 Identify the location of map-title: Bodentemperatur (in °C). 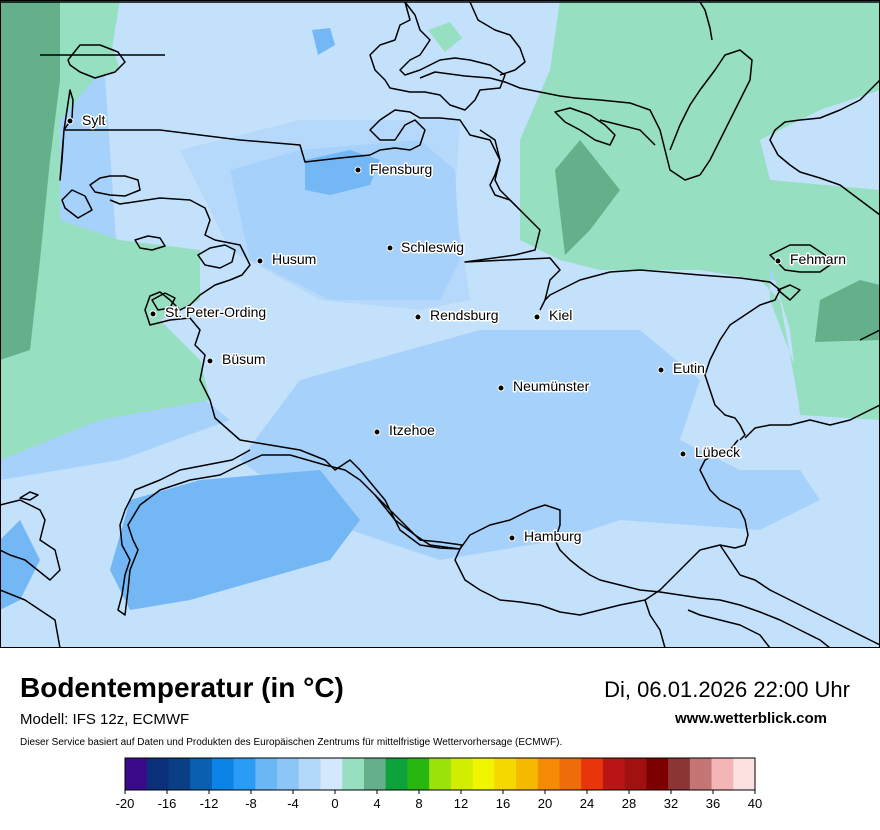
(182, 687).